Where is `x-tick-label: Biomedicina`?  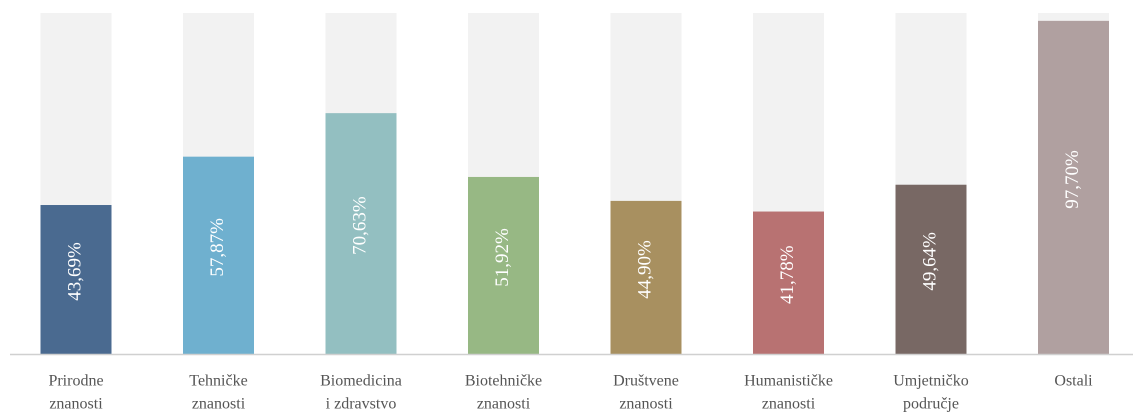 x-tick-label: Biomedicina is located at coordinates (361, 381).